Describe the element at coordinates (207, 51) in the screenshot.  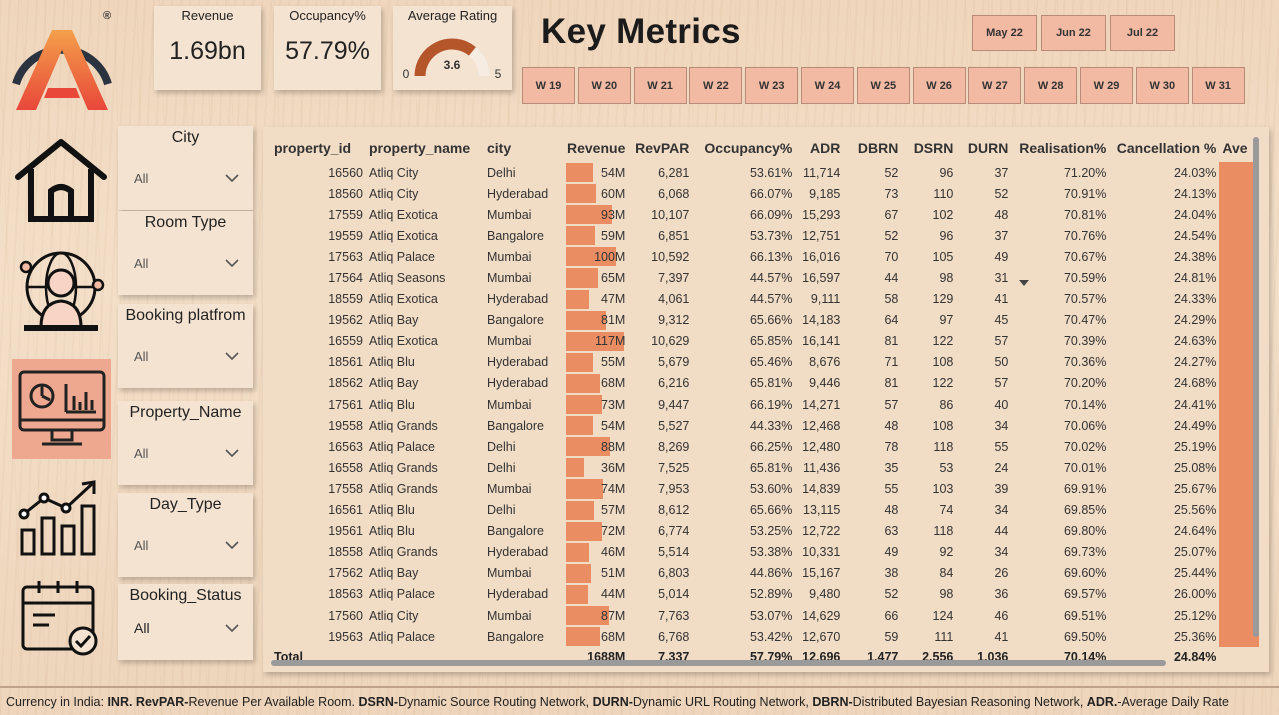
I see `revenue-value: 1.69bn` at that location.